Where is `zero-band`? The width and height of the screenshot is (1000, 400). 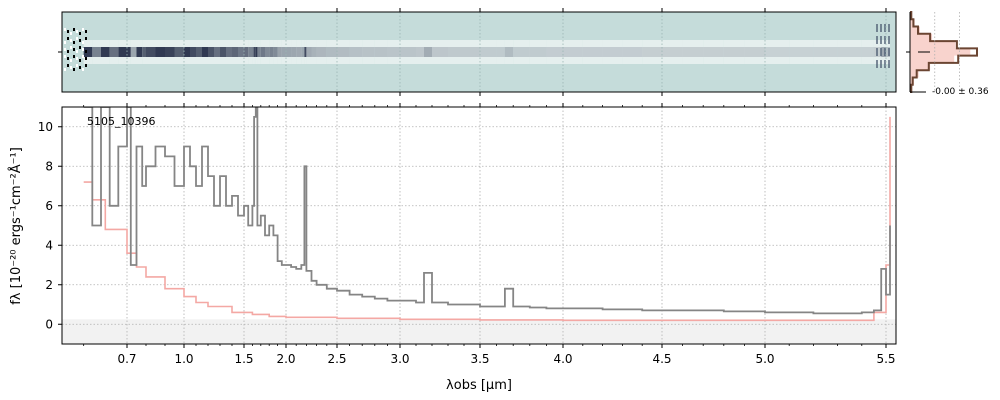 zero-band is located at coordinates (479, 331).